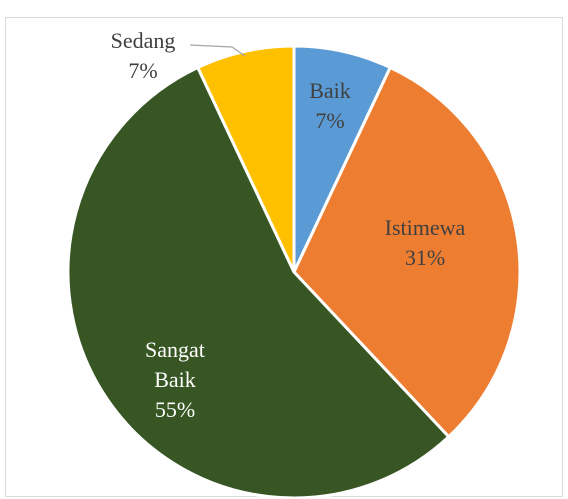 The width and height of the screenshot is (568, 499). What do you see at coordinates (425, 242) in the screenshot?
I see `slice-label-istimewa: Istimewa 31%` at bounding box center [425, 242].